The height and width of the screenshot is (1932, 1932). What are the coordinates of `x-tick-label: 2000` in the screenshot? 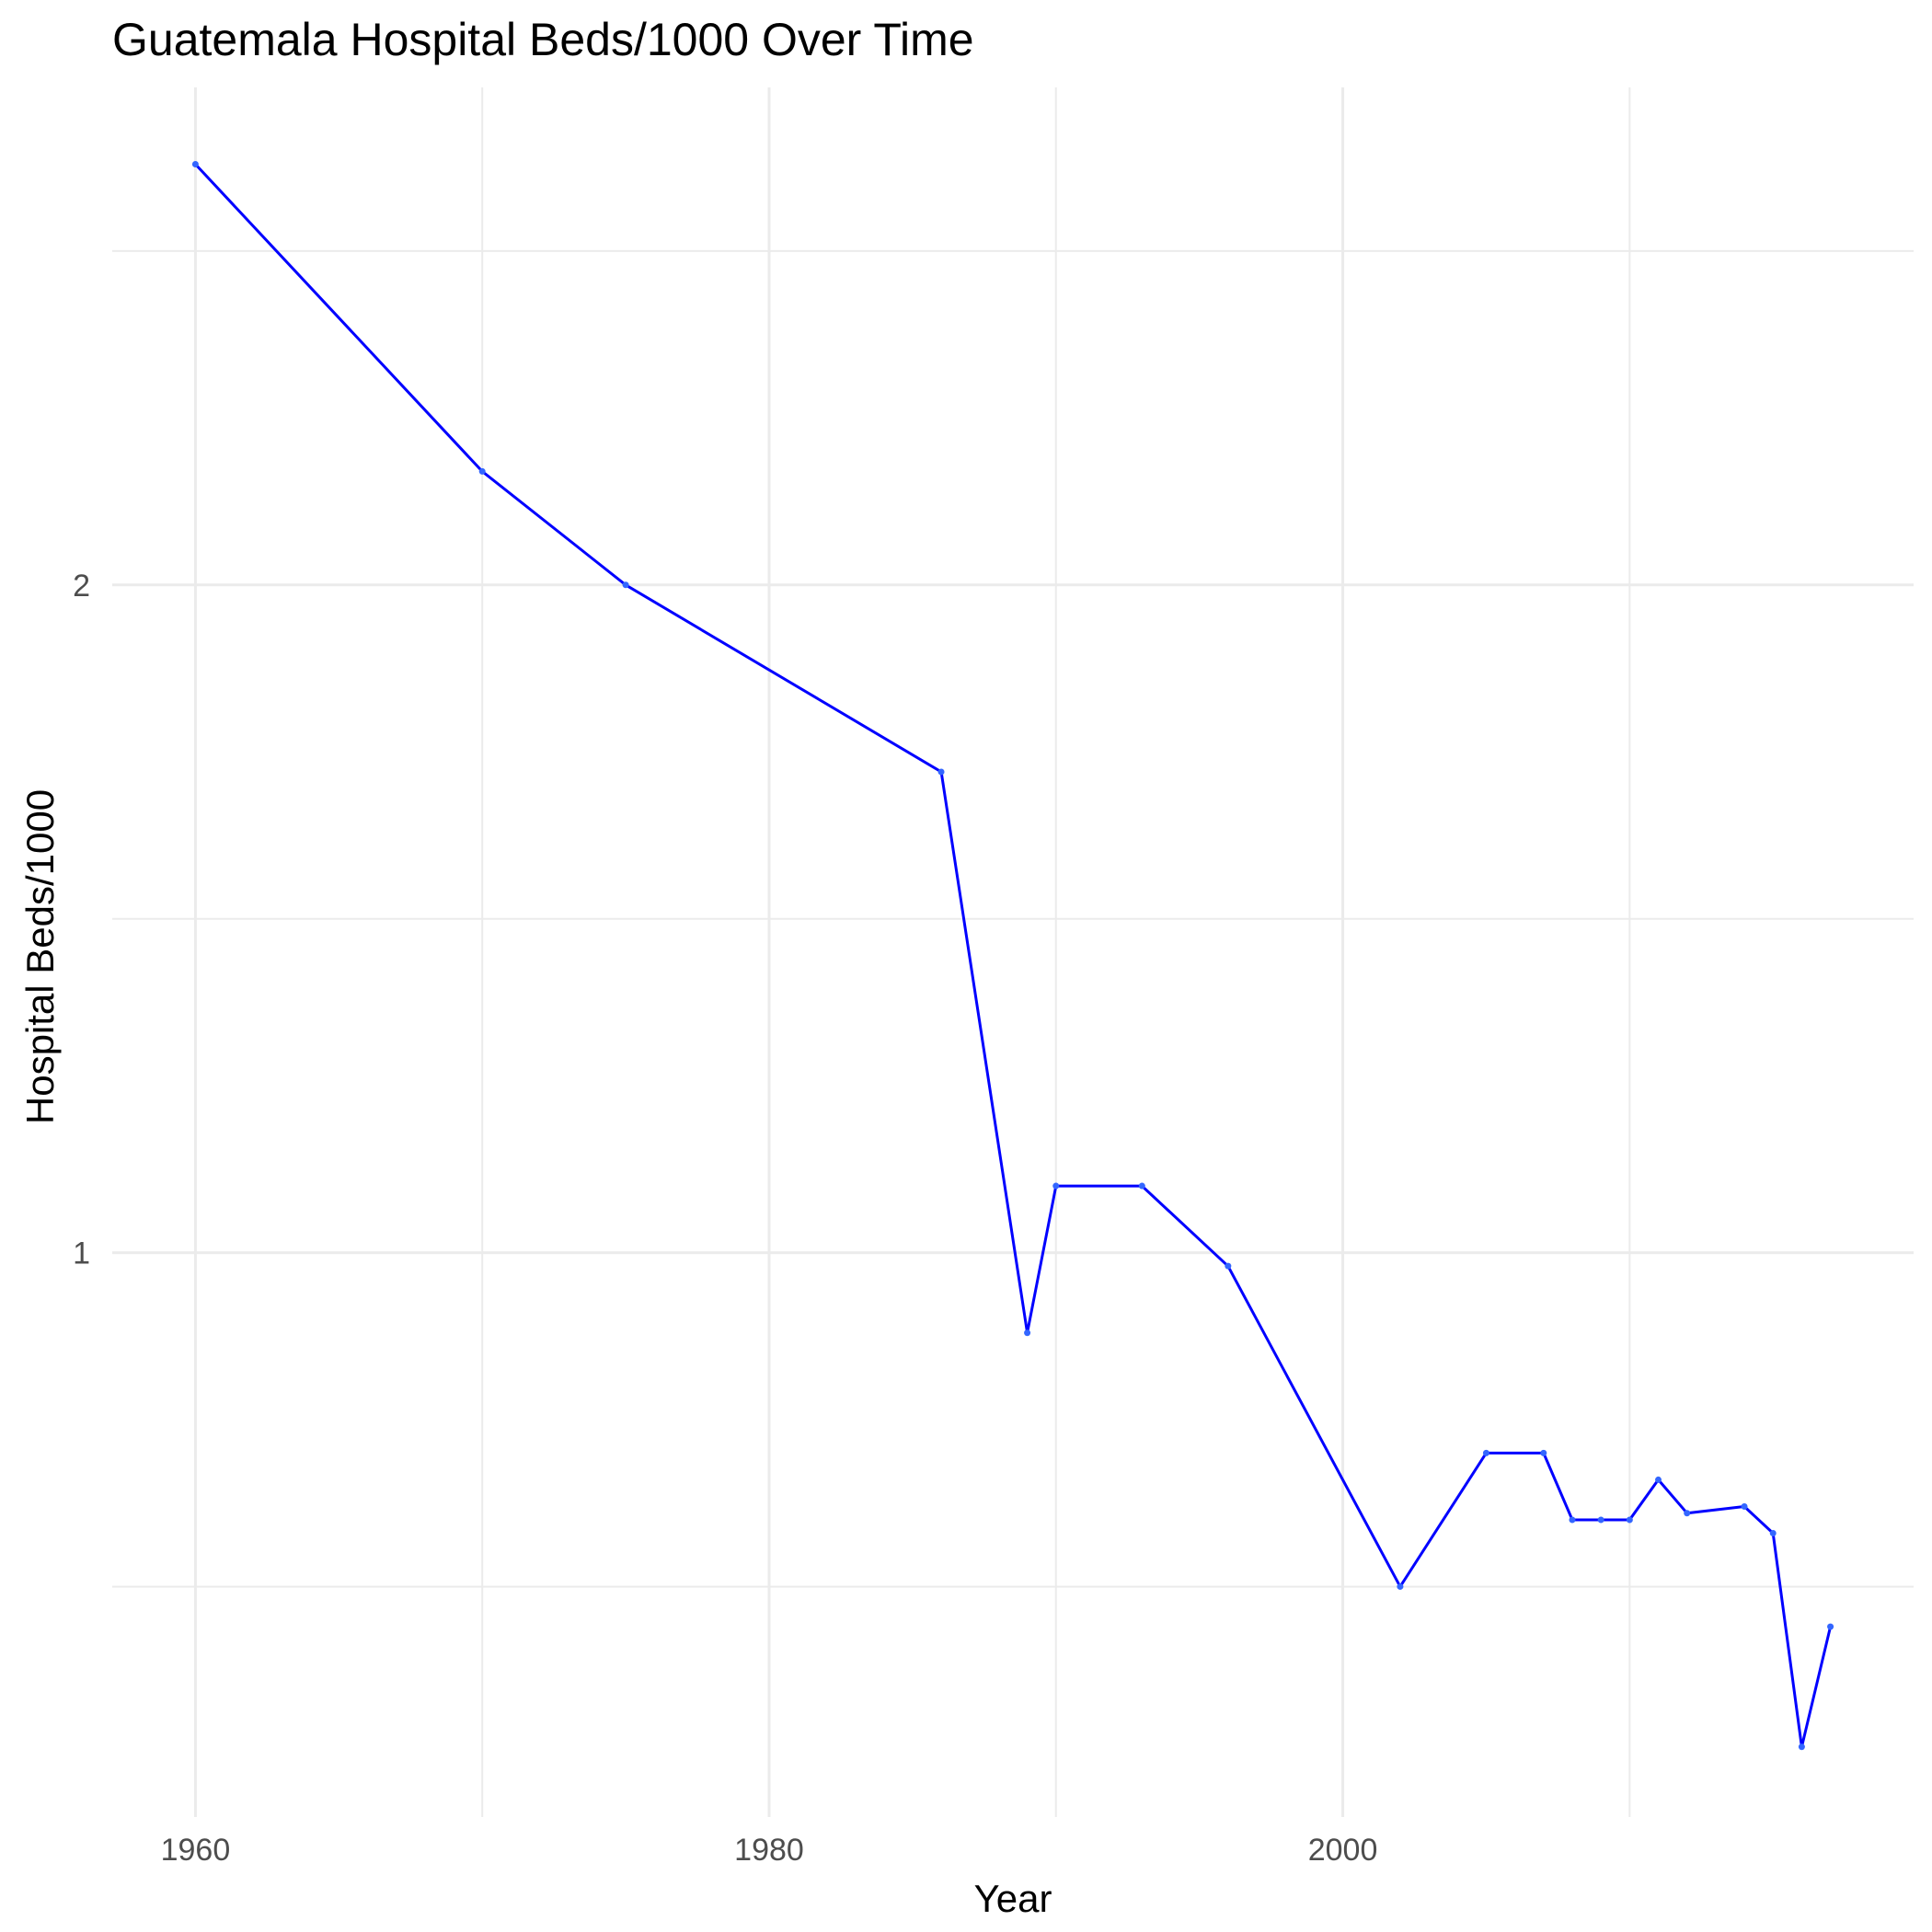 It's located at (1343, 1850).